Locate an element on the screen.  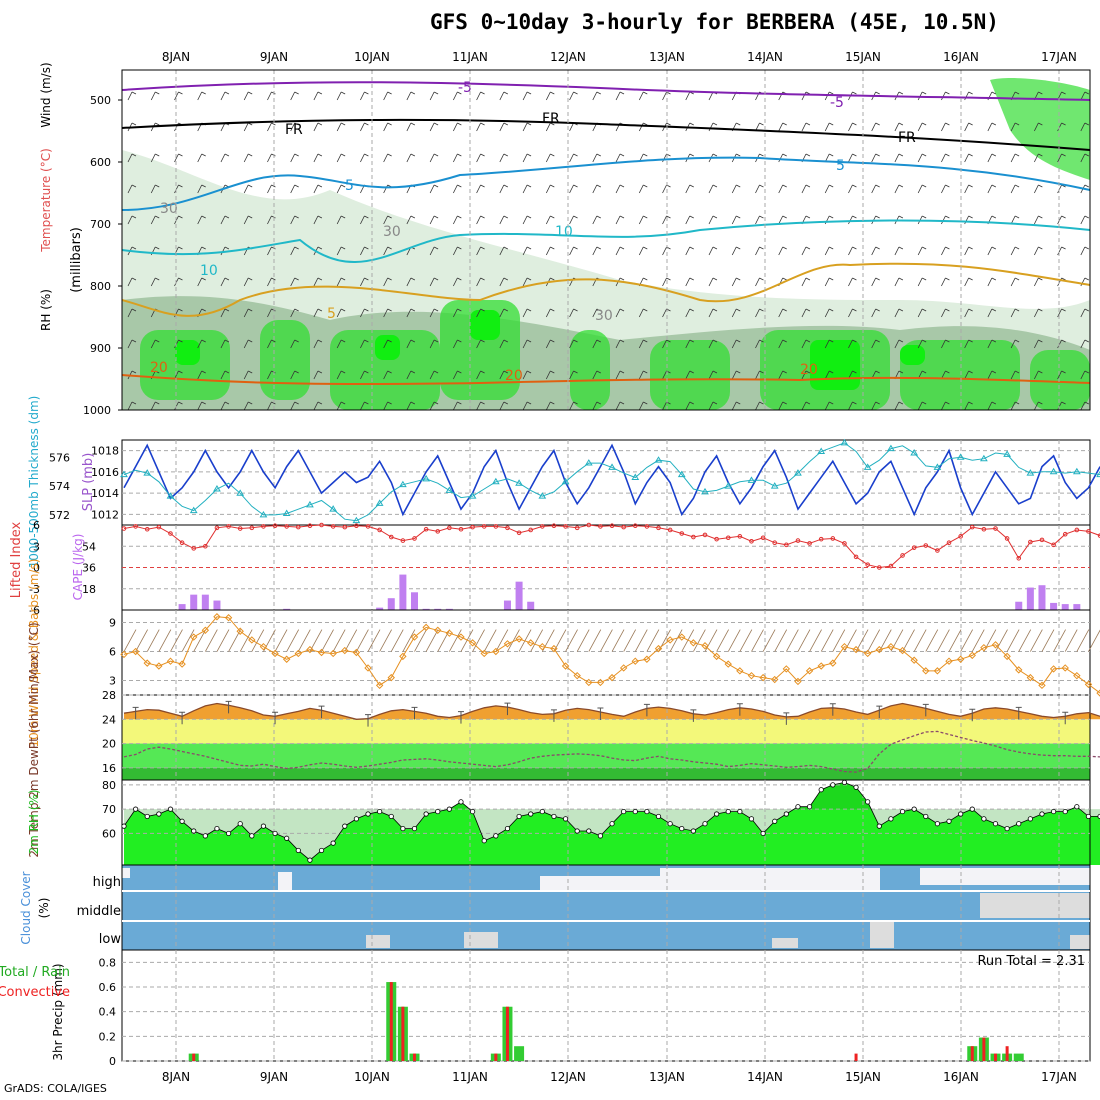
axis-label: SLP (mb) is located at coordinates (88, 482).